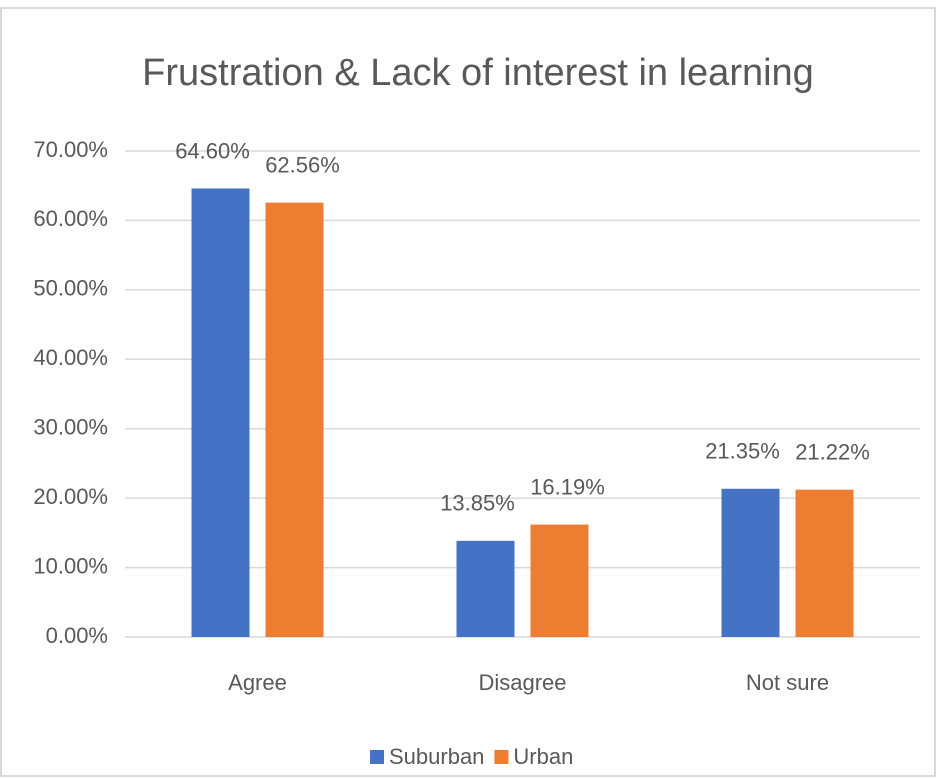  I want to click on y-tick-label: 50.00%, so click(70, 288).